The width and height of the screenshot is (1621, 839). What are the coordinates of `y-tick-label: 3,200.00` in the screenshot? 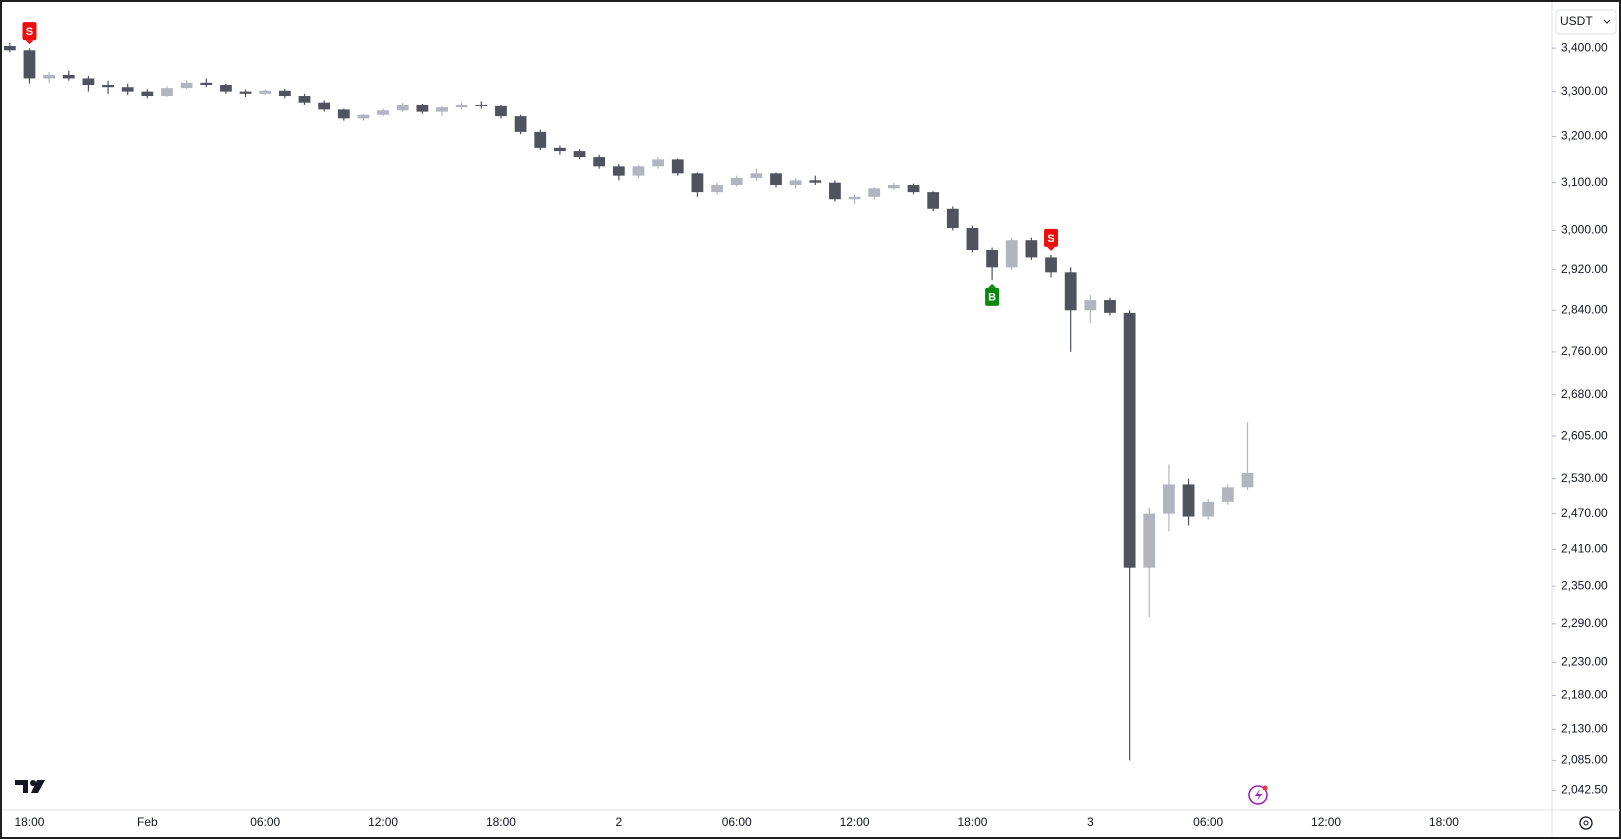 It's located at (1584, 136).